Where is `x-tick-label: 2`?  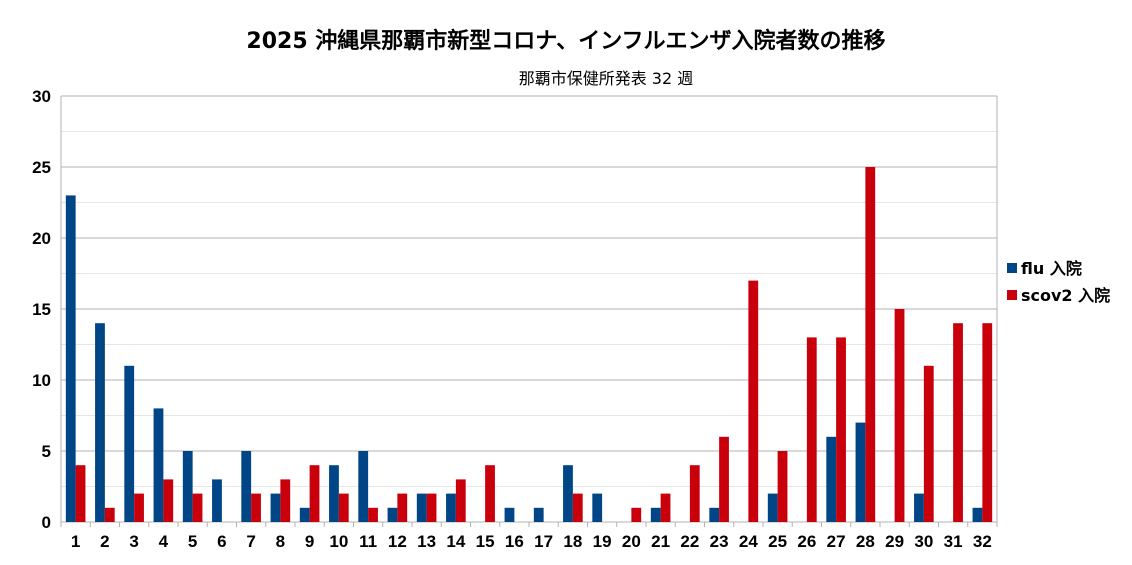 x-tick-label: 2 is located at coordinates (104, 541).